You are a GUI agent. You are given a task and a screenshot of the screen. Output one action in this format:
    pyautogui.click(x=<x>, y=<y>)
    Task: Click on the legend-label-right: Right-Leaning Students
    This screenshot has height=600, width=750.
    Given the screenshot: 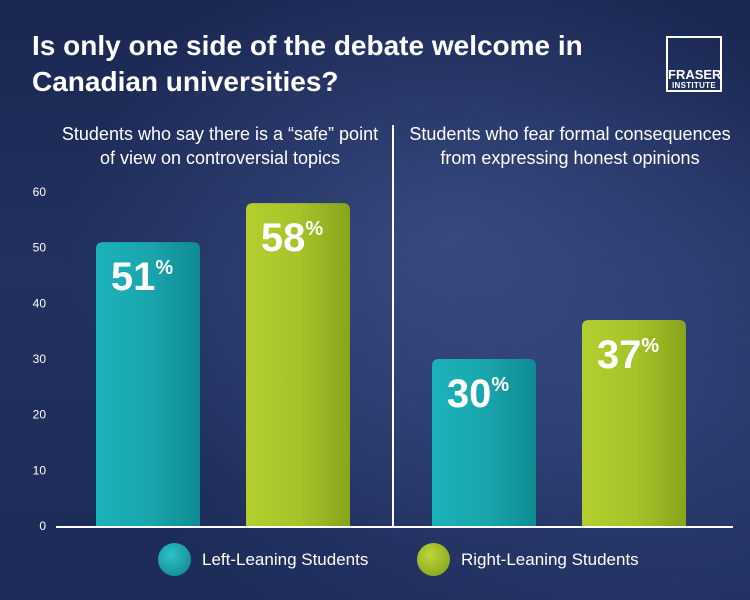 What is the action you would take?
    pyautogui.click(x=550, y=559)
    